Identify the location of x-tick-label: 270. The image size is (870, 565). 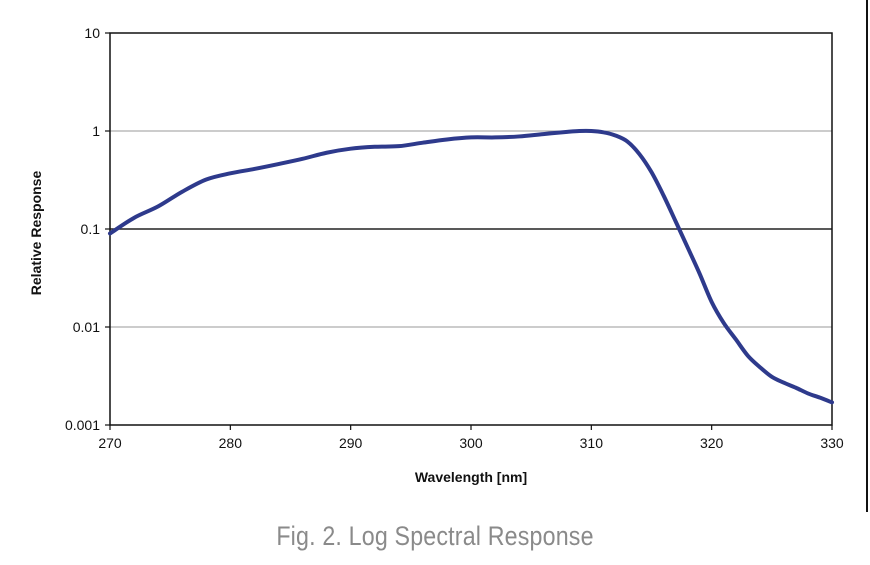
(110, 443).